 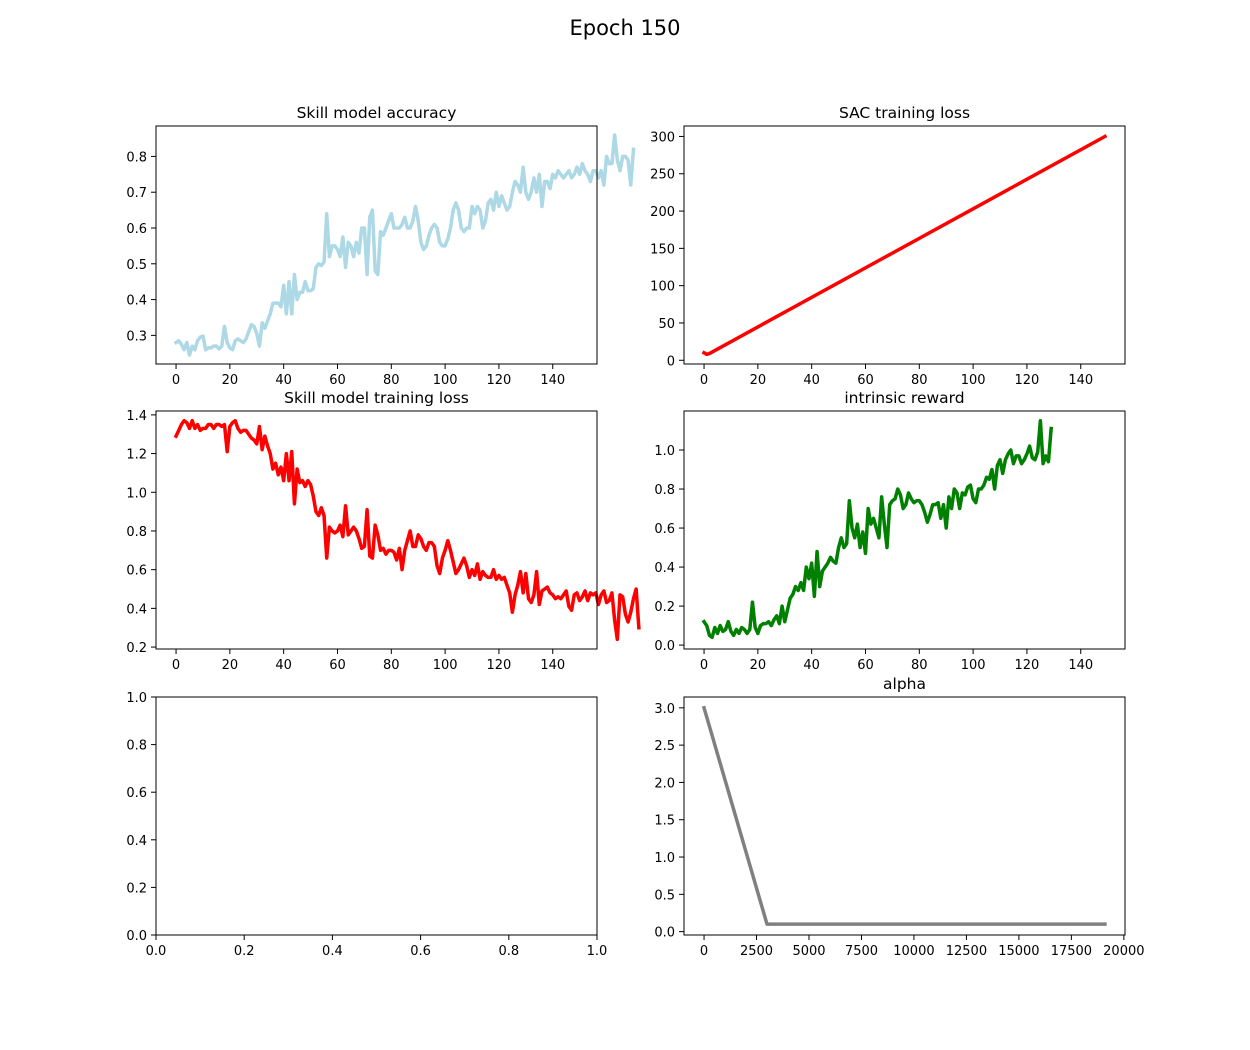 What do you see at coordinates (244, 951) in the screenshot?
I see `empty-axes-x-tick-label-1: 0.2` at bounding box center [244, 951].